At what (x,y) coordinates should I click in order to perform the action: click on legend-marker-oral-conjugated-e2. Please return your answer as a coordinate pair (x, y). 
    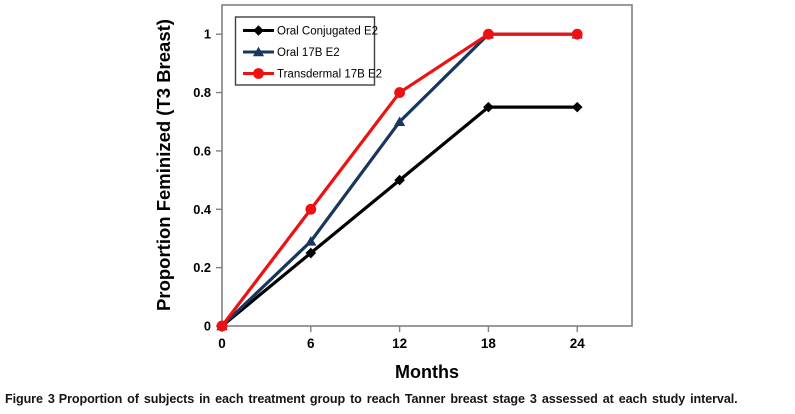
    Looking at the image, I should click on (258, 30).